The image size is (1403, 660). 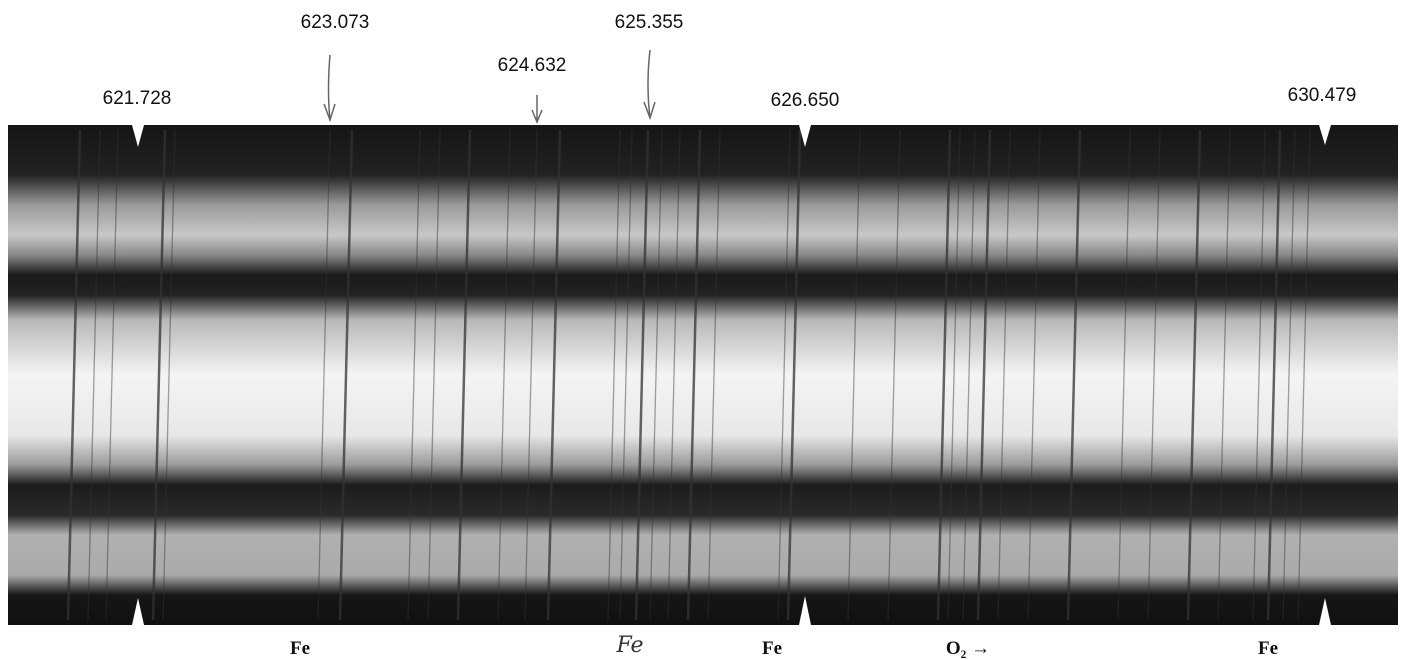 I want to click on wavelength-label: 621.728, so click(x=137, y=98).